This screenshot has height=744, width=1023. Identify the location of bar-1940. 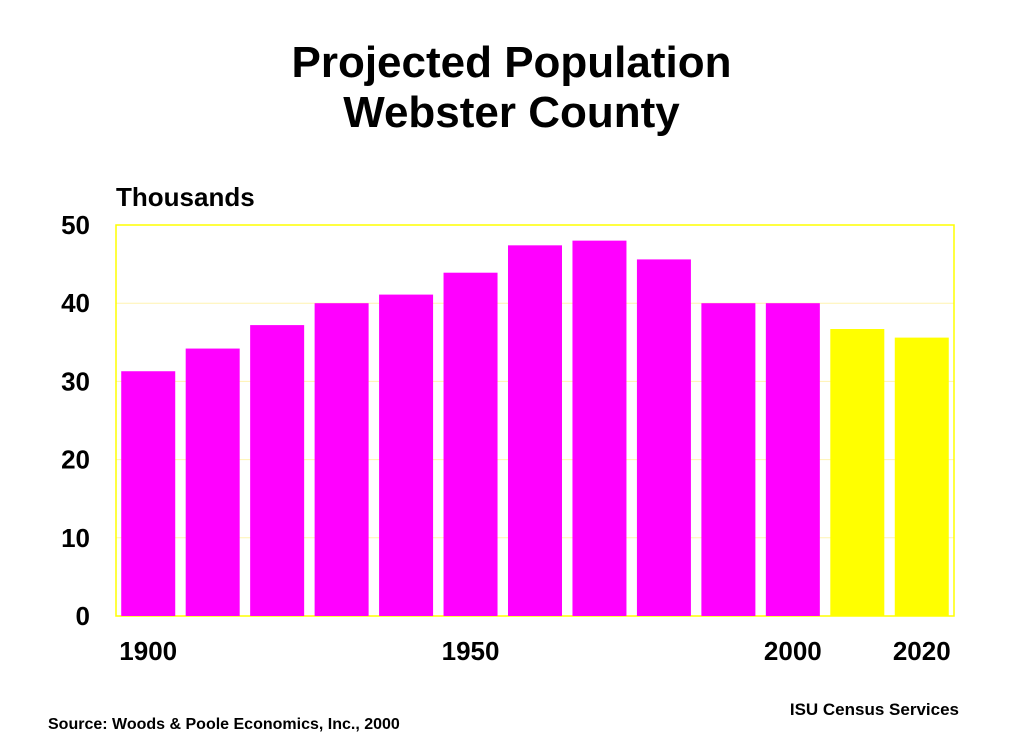
(406, 455).